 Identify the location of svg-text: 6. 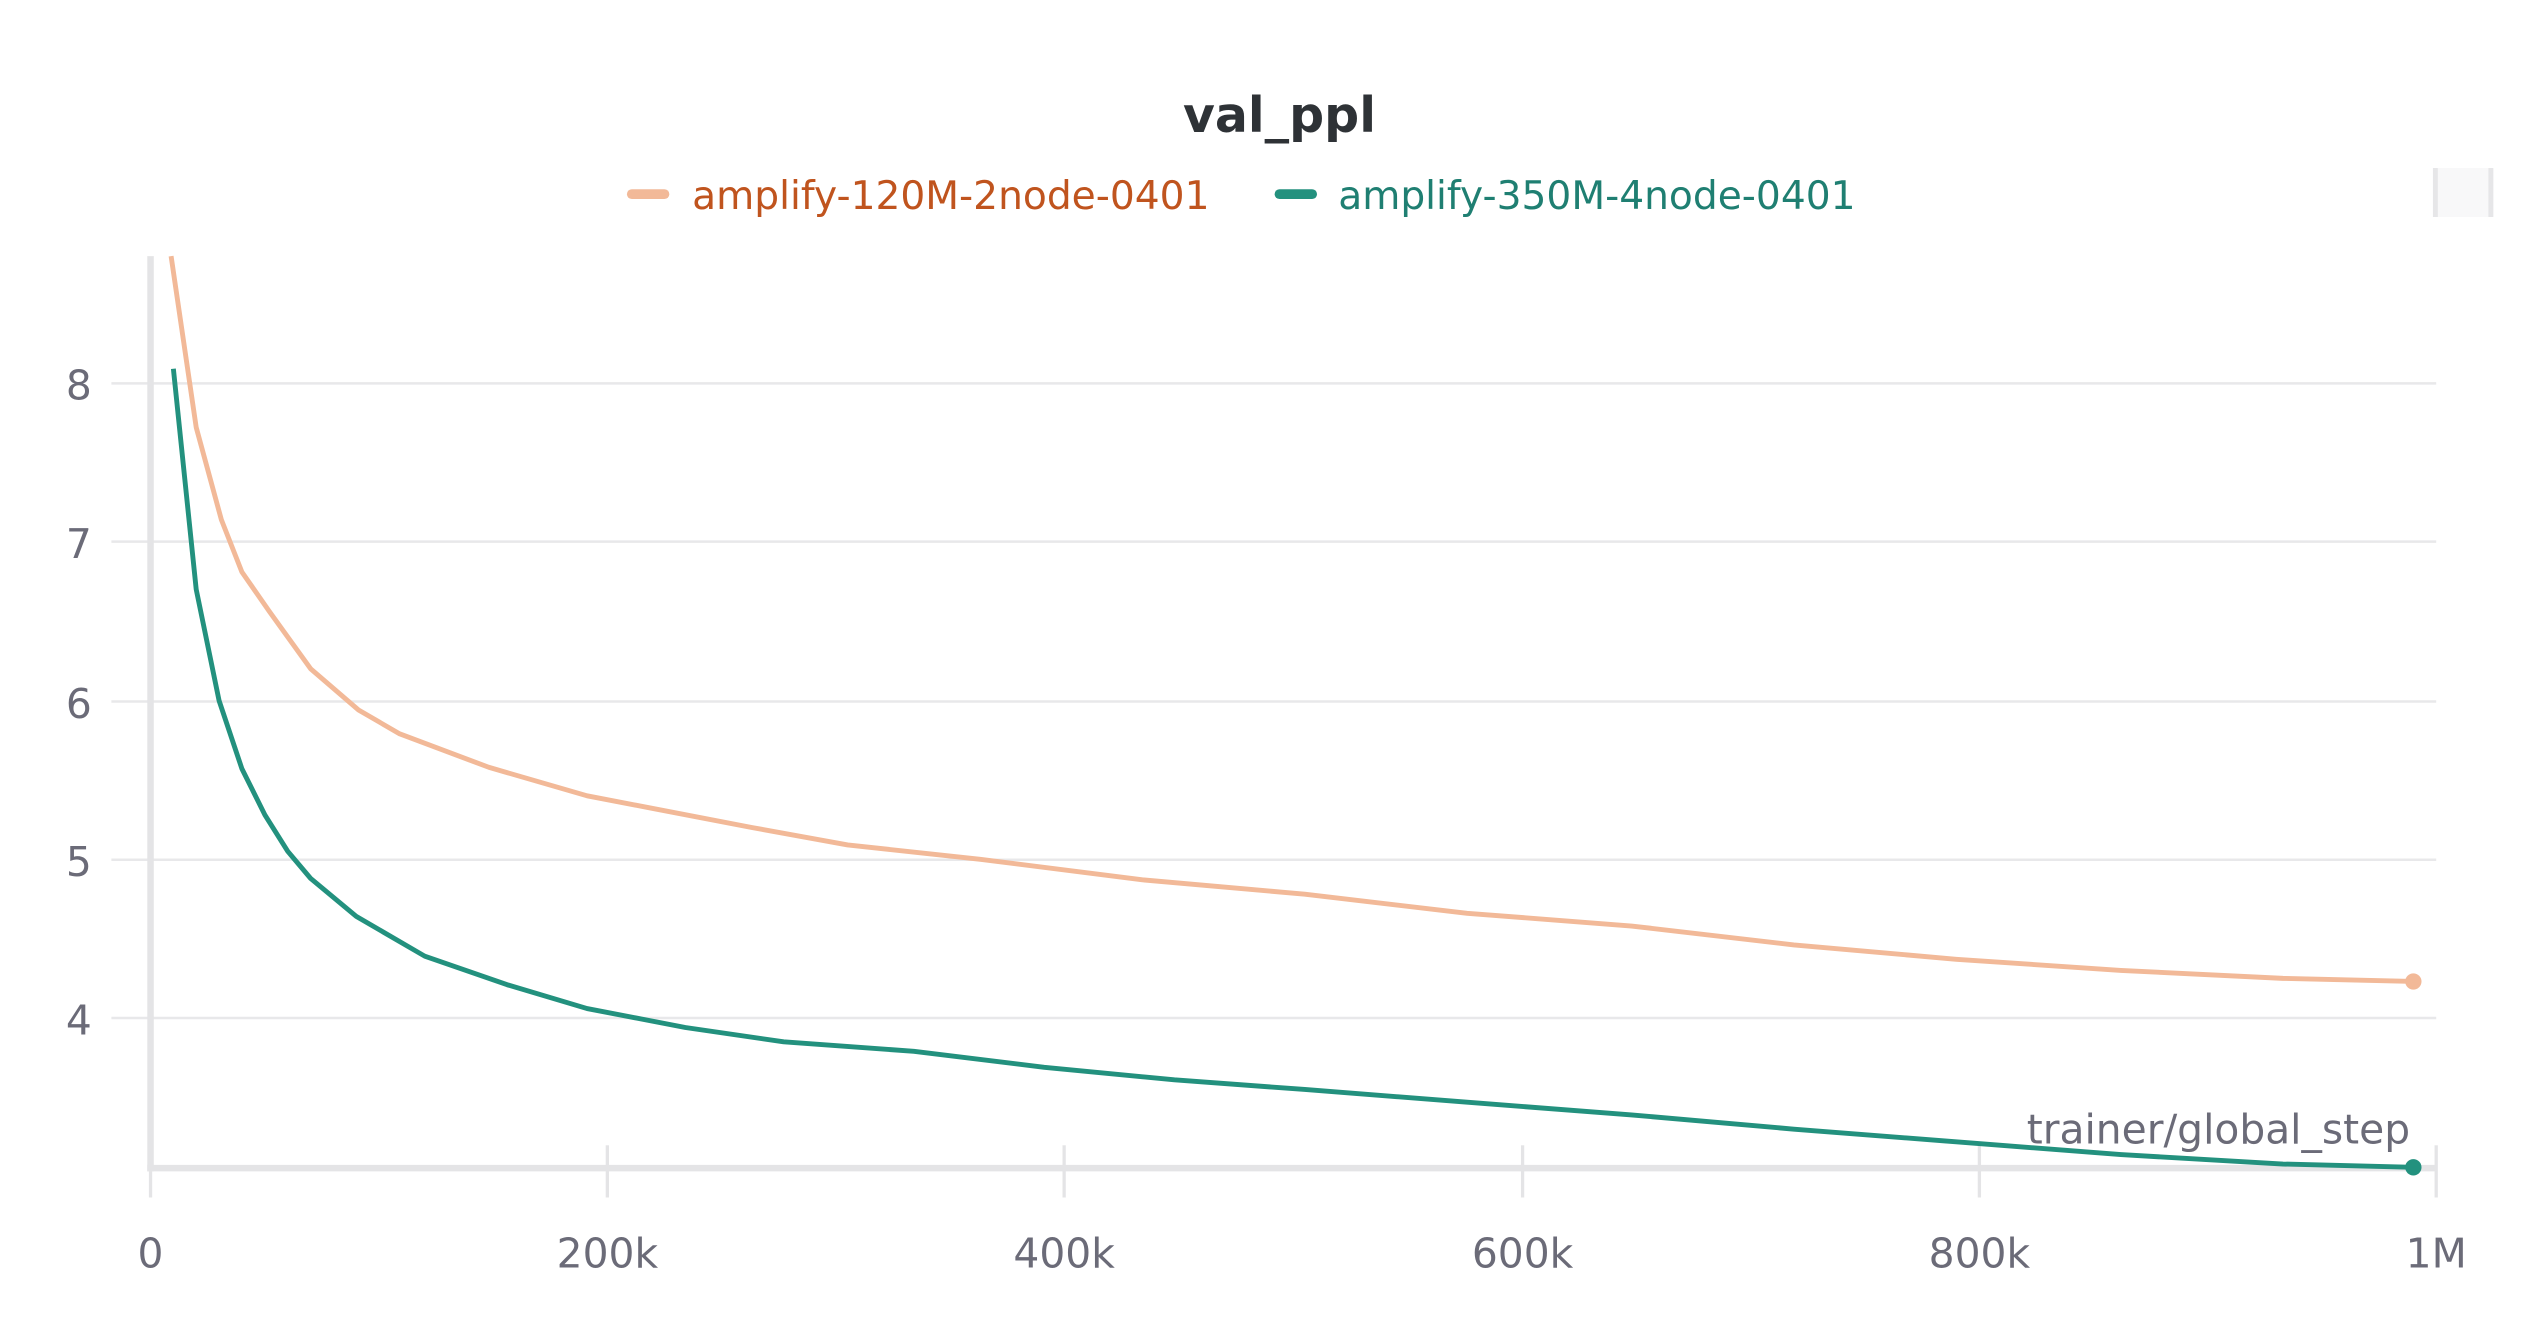
(79, 704).